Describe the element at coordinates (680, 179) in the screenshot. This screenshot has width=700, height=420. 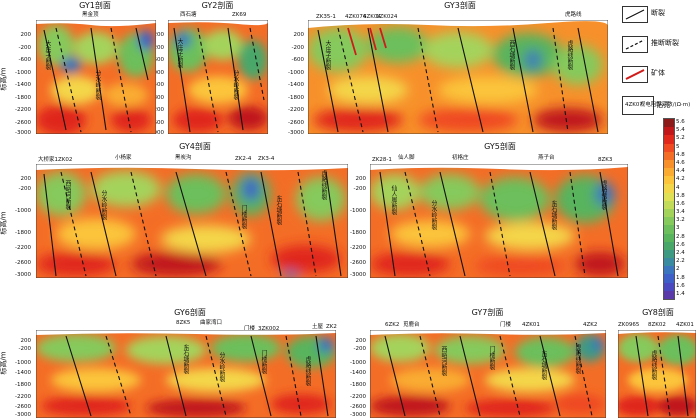
I see `colorbar-tick-label: 4.2` at that location.